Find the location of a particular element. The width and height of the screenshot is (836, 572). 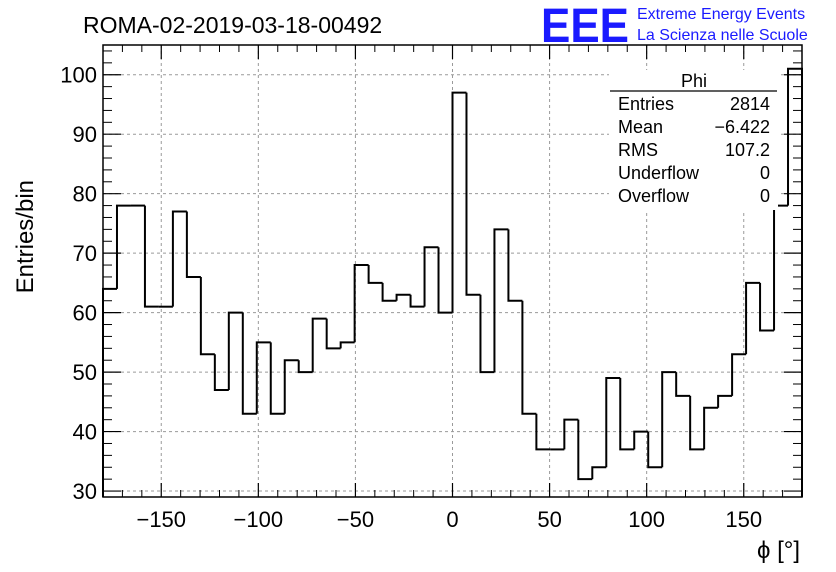

x-tick-label: −50 is located at coordinates (355, 519).